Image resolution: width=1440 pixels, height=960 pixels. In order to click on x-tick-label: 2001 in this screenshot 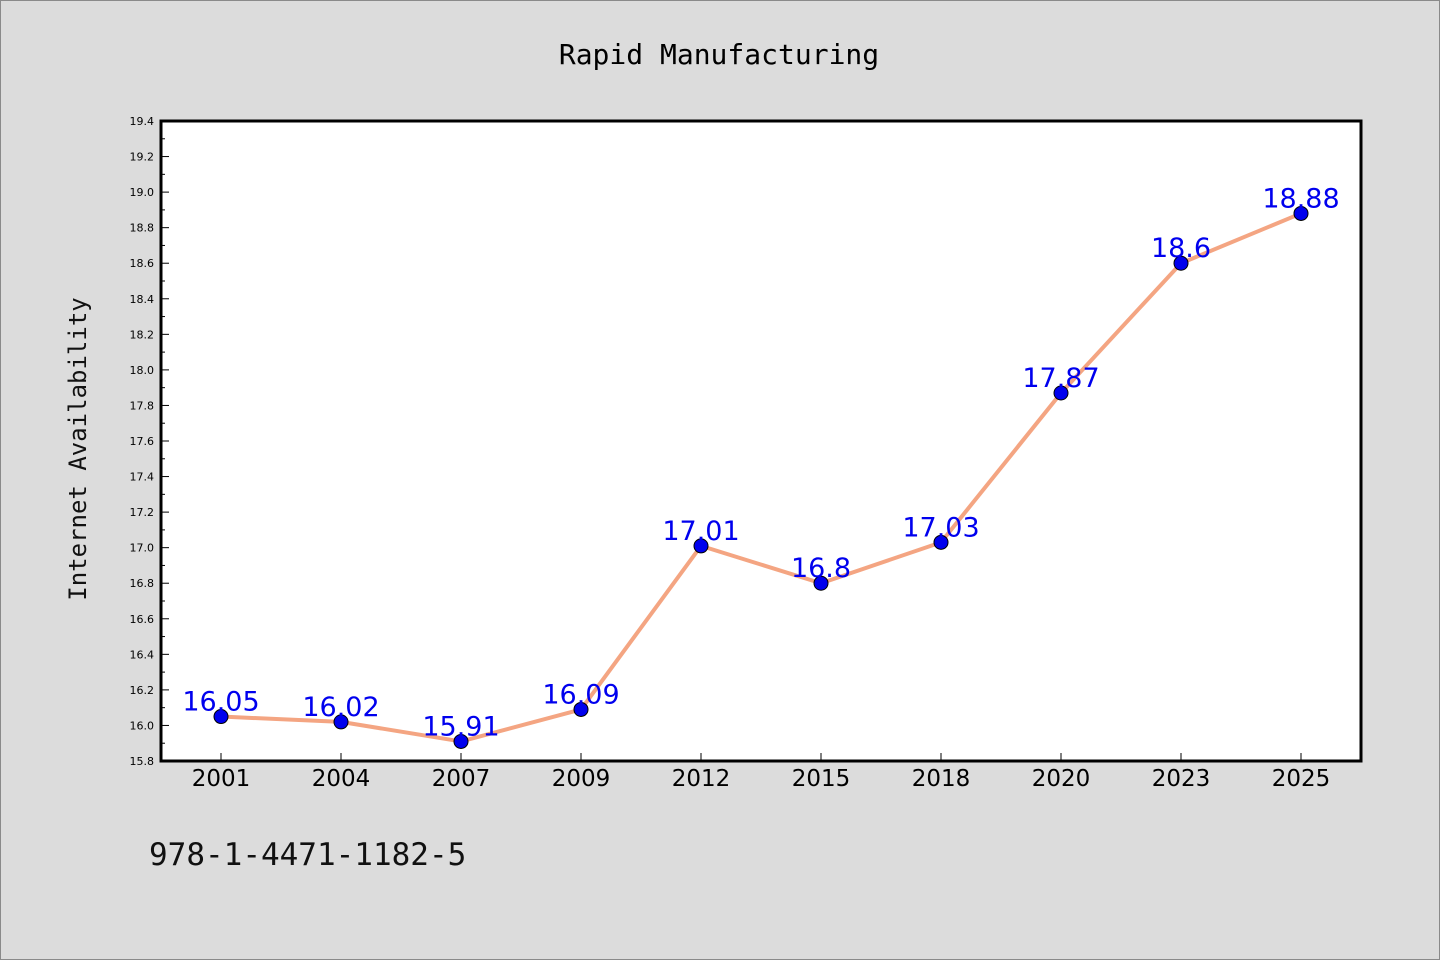, I will do `click(221, 779)`.